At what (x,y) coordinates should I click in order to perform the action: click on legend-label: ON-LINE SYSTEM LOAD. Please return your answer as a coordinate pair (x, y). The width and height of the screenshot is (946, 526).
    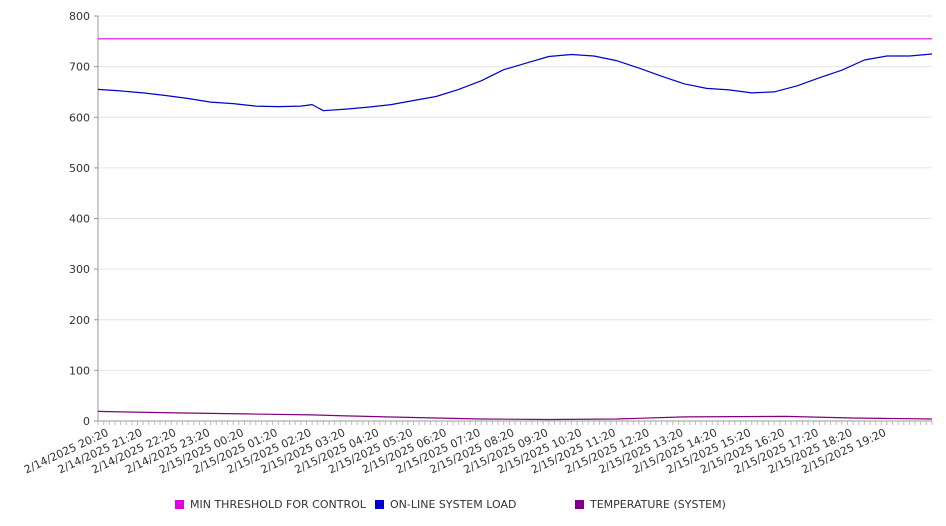
    Looking at the image, I should click on (453, 504).